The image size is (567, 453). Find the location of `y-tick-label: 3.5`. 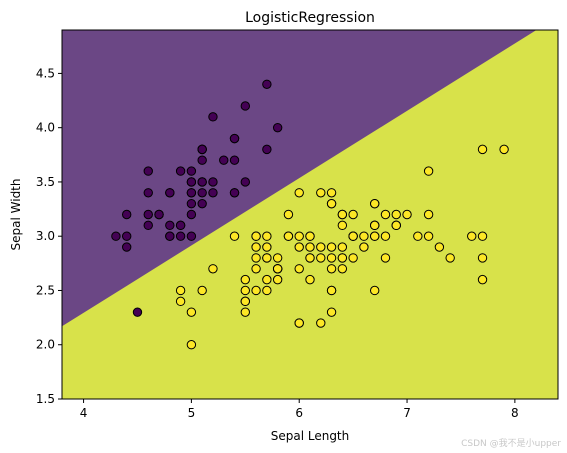

y-tick-label: 3.5 is located at coordinates (45, 182).